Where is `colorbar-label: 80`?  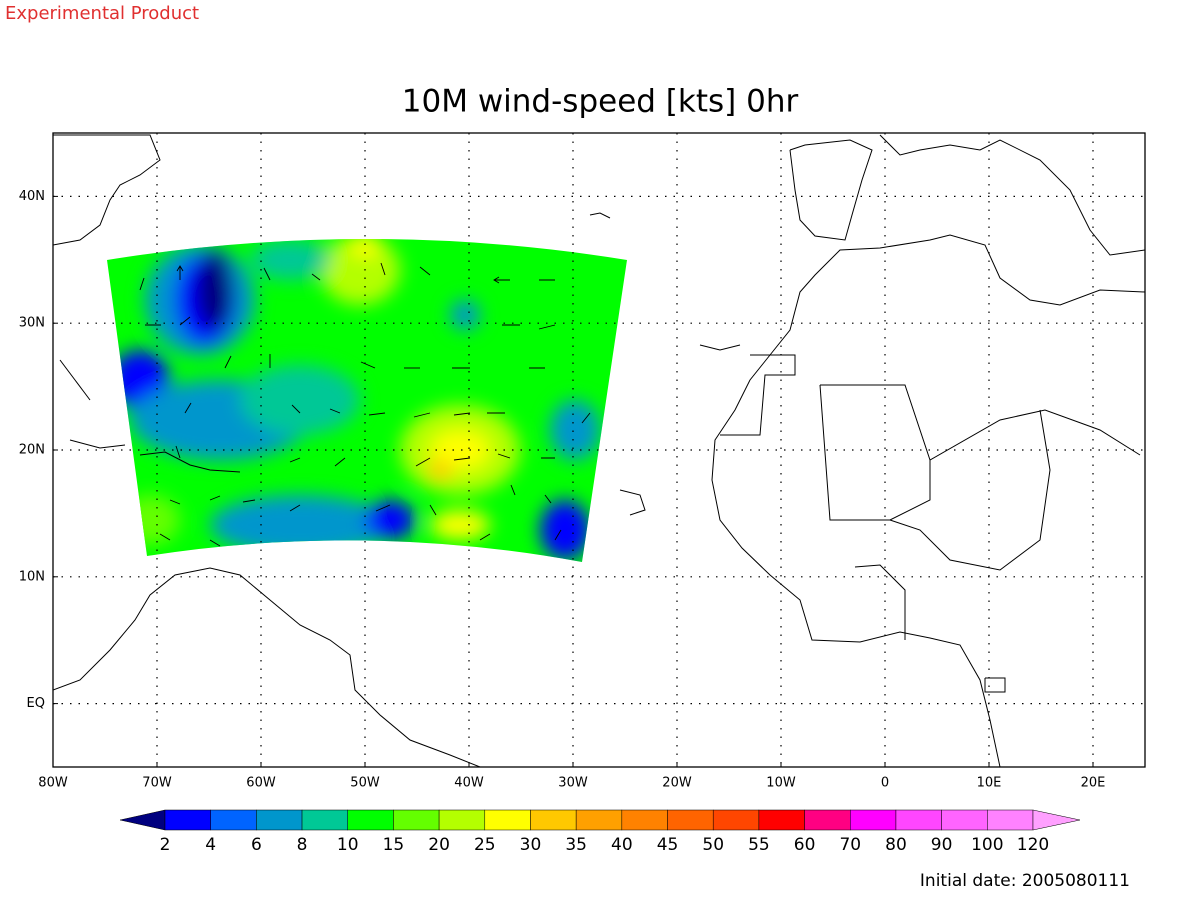
colorbar-label: 80 is located at coordinates (896, 845).